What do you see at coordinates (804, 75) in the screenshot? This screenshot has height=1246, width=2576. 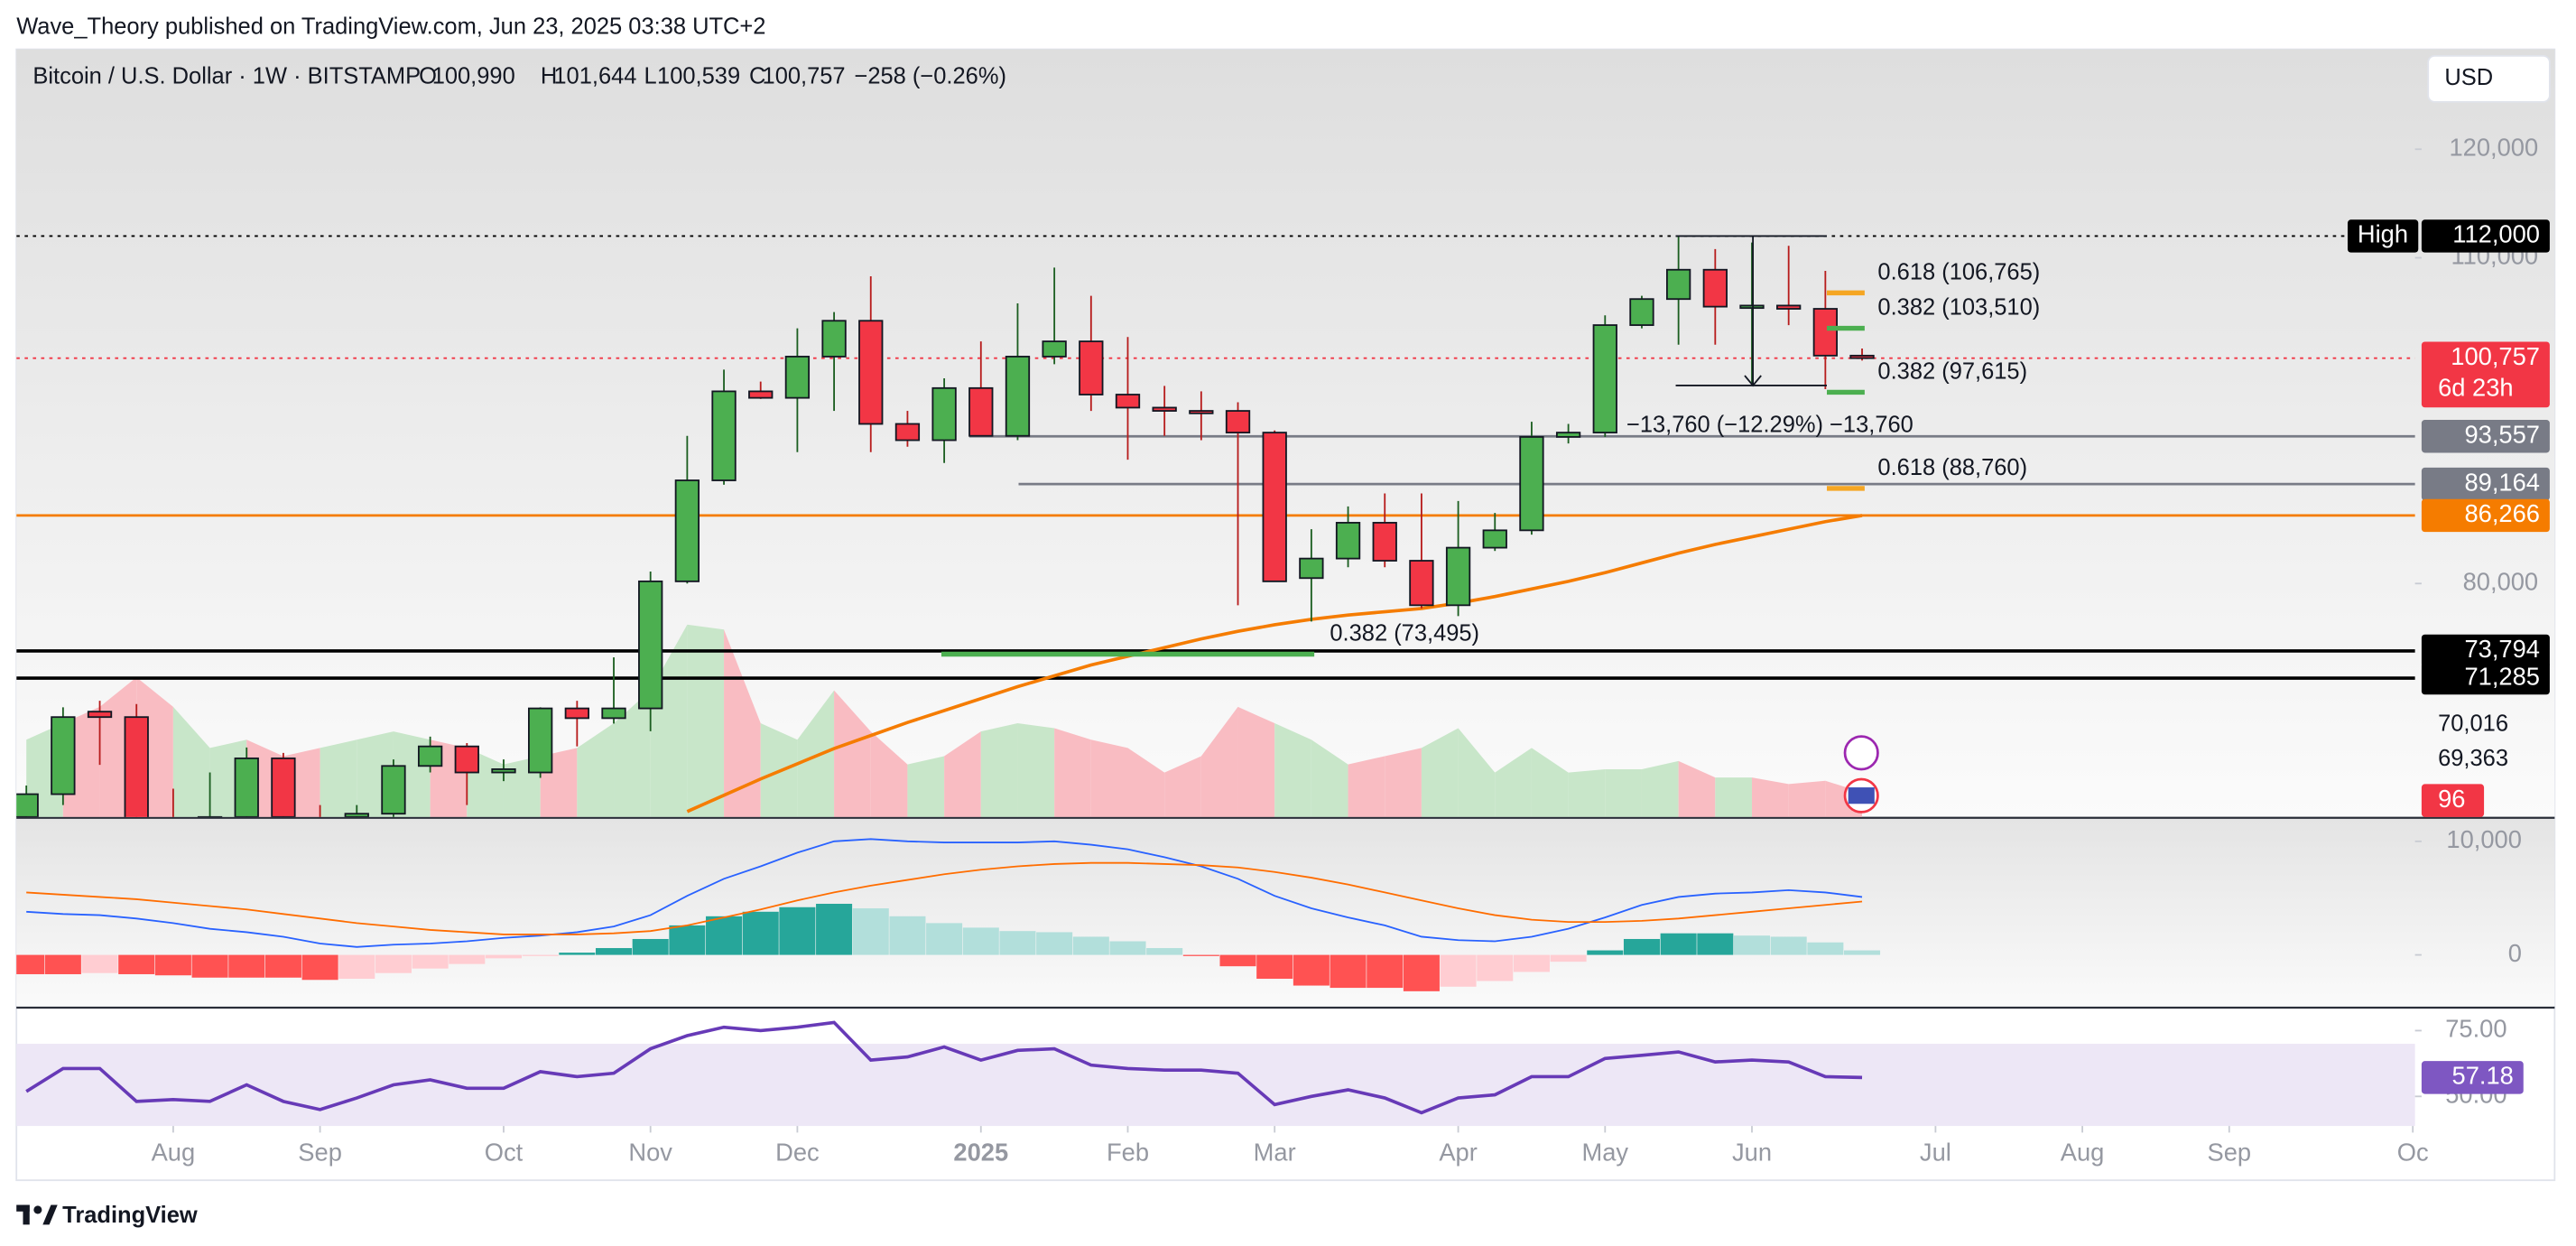 I see `ohlc-value: 100,757` at bounding box center [804, 75].